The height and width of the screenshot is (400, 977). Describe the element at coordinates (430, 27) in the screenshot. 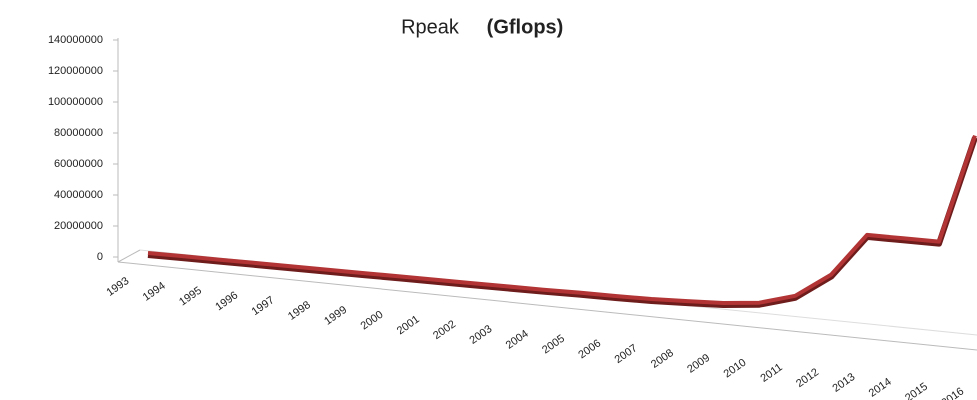

I see `chart-title: Rpeak` at that location.